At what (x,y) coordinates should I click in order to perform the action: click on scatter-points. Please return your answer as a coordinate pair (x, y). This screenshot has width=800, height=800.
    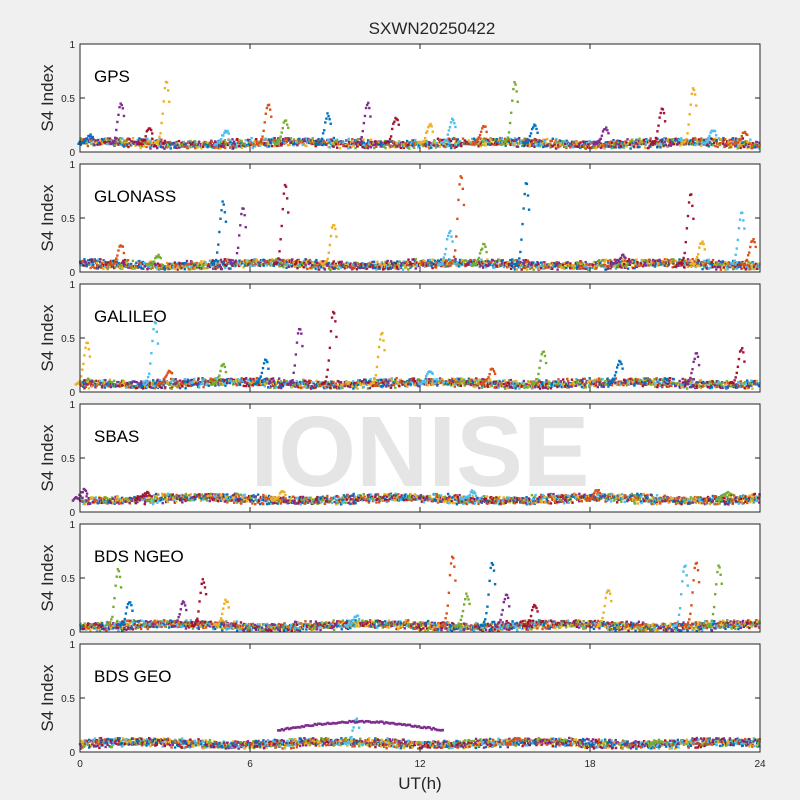
    Looking at the image, I should click on (419, 223).